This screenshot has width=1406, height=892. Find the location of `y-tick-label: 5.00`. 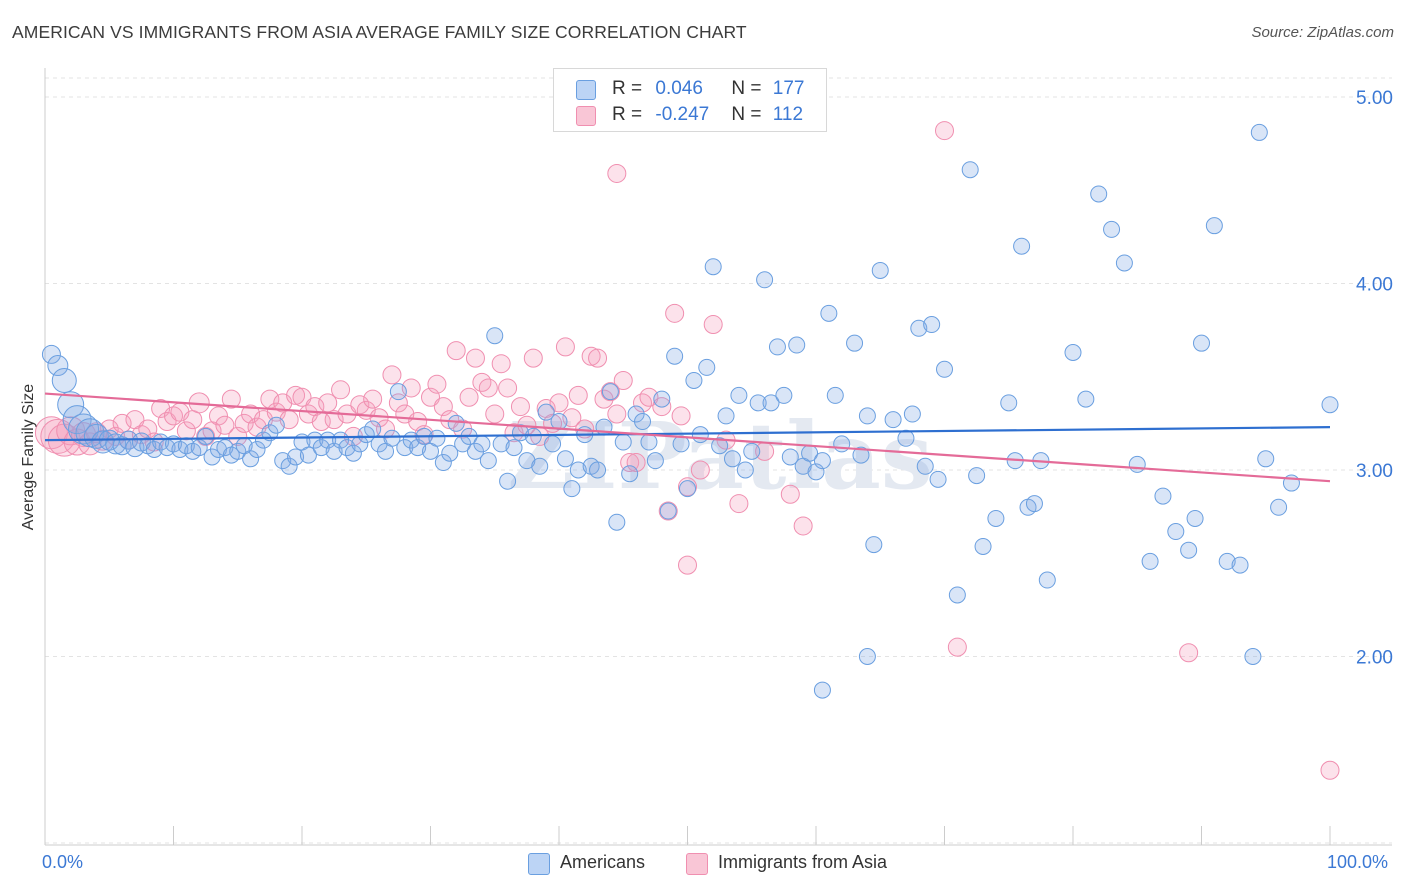

y-tick-label: 5.00 is located at coordinates (1374, 98).